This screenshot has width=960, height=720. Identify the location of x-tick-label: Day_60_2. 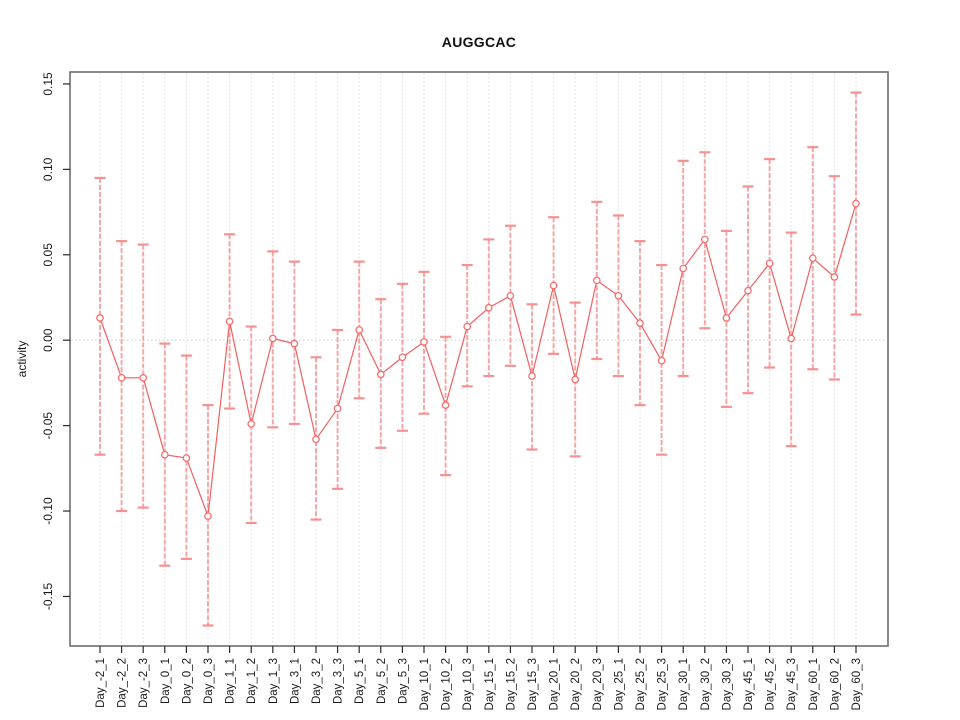
(835, 684).